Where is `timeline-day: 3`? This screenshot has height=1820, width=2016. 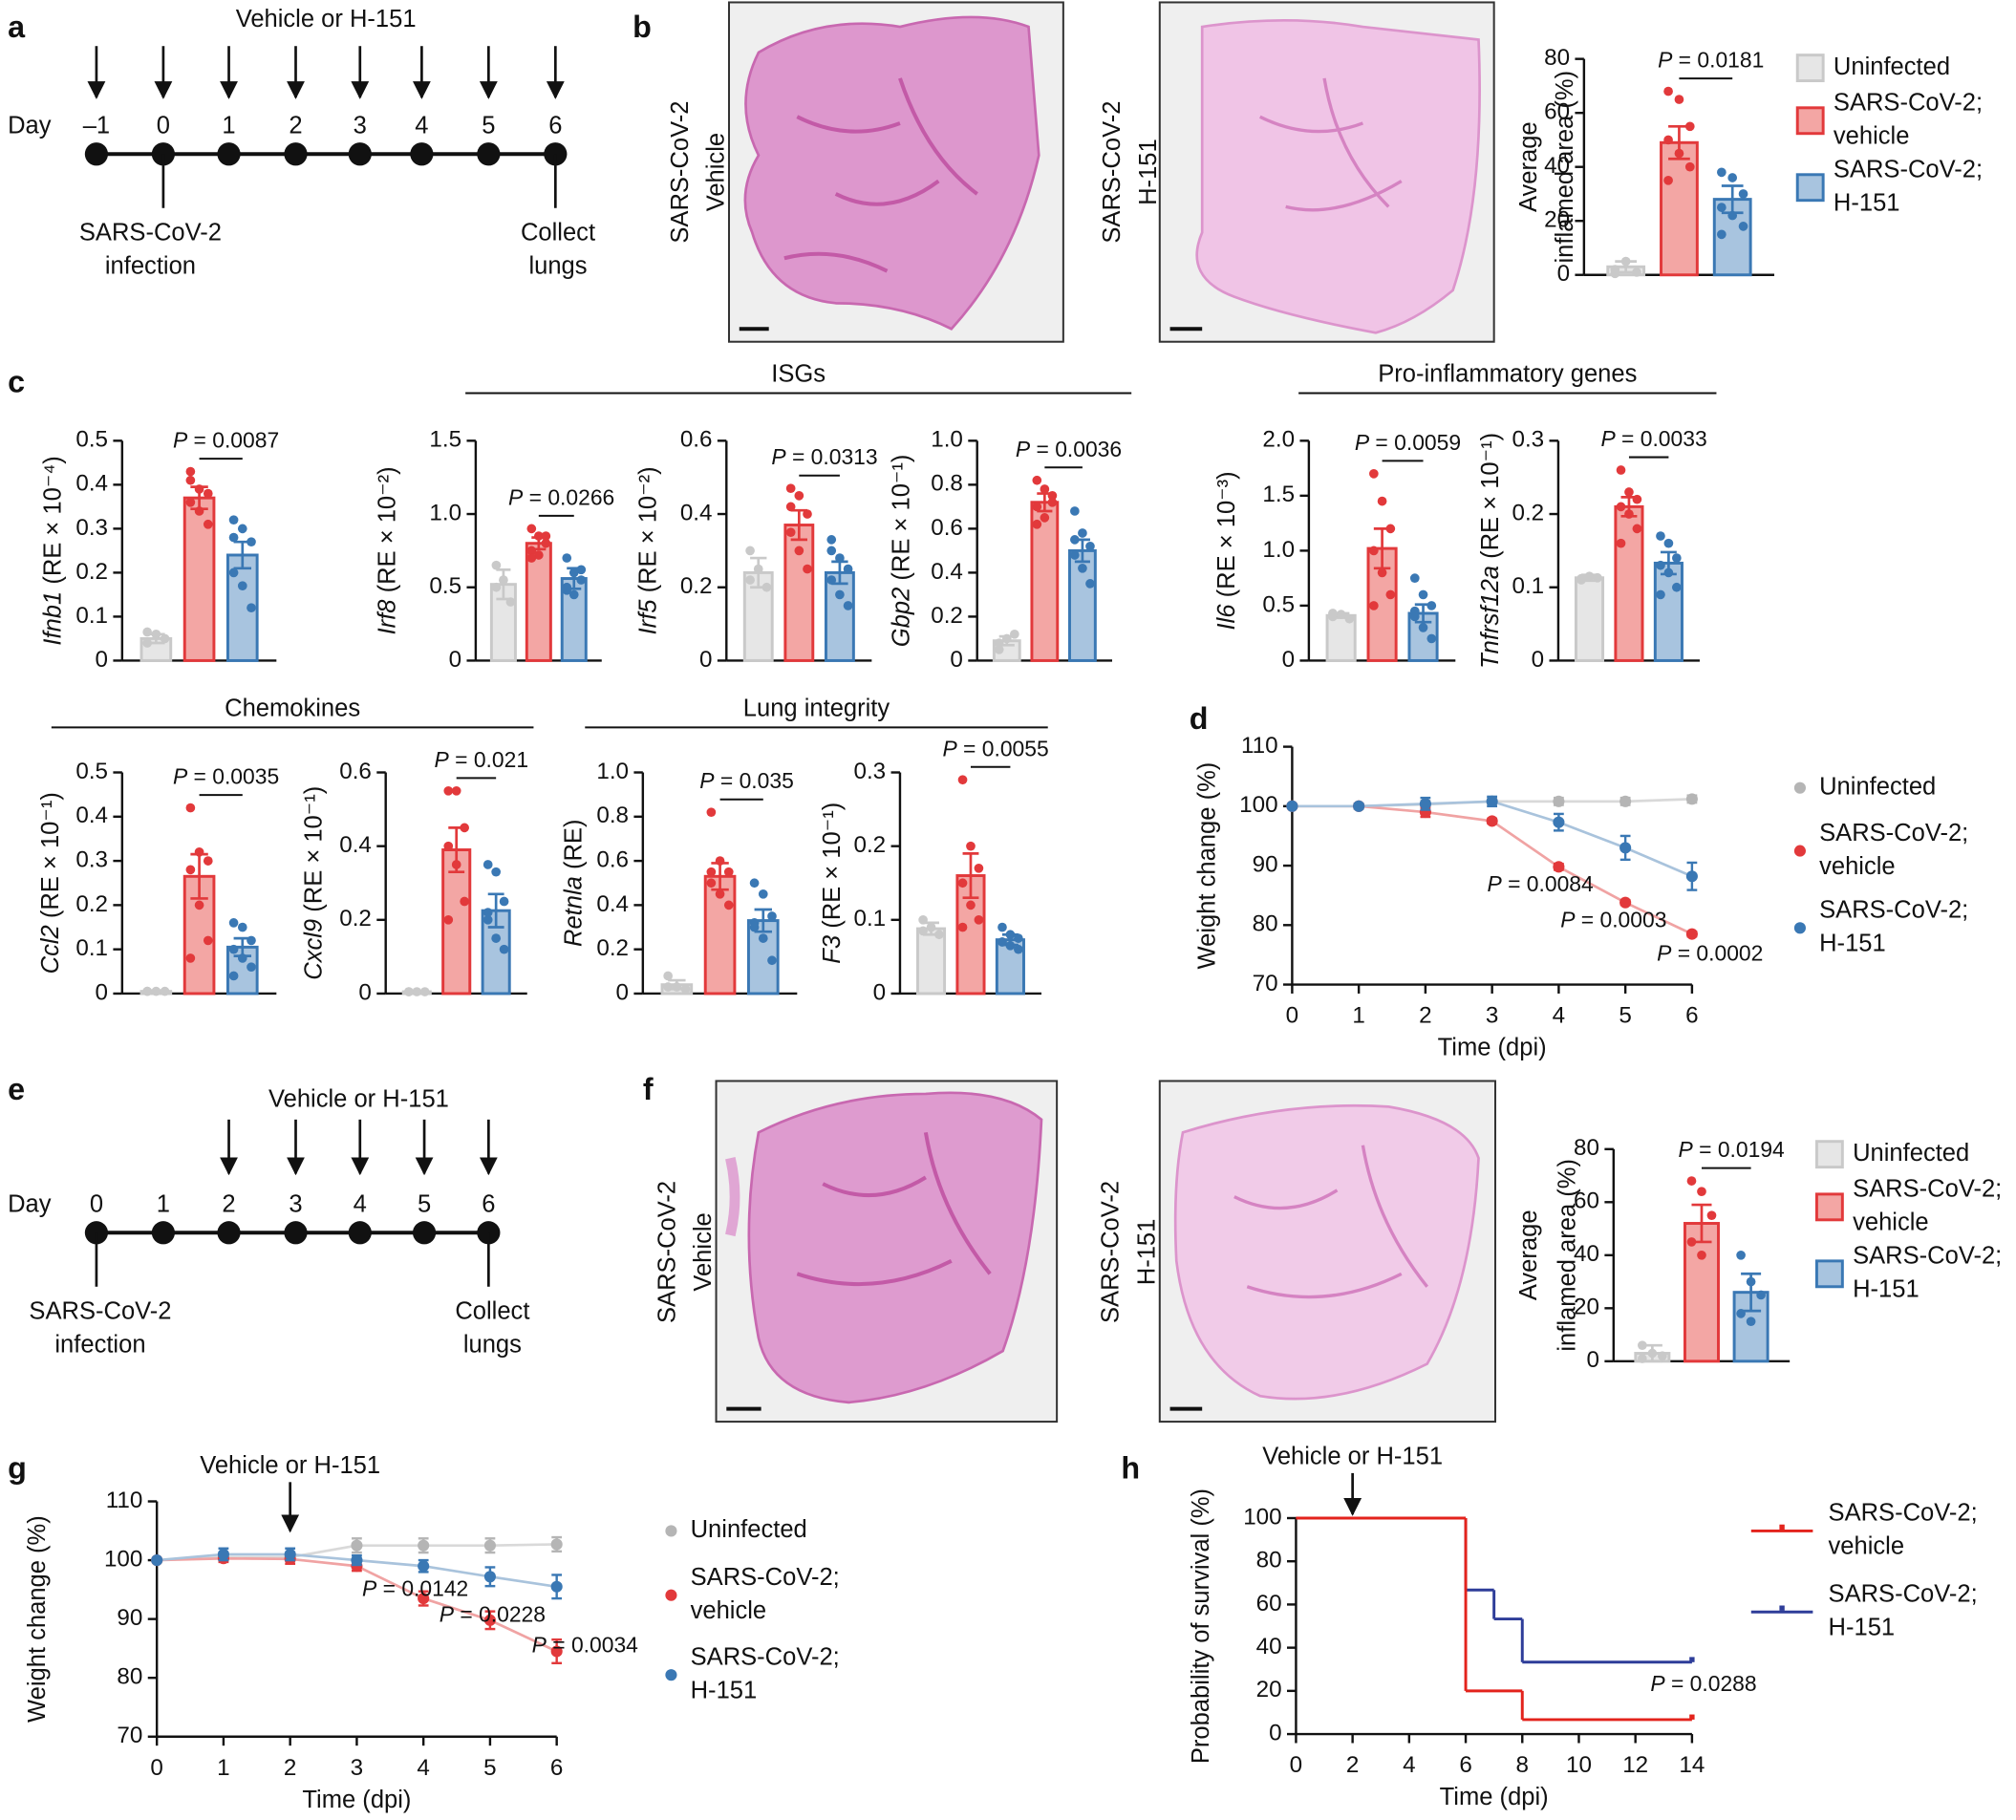 timeline-day: 3 is located at coordinates (360, 126).